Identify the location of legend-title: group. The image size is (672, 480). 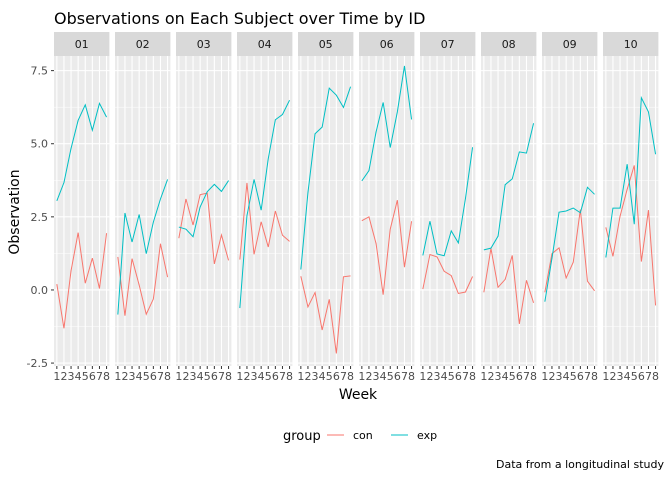
(302, 436).